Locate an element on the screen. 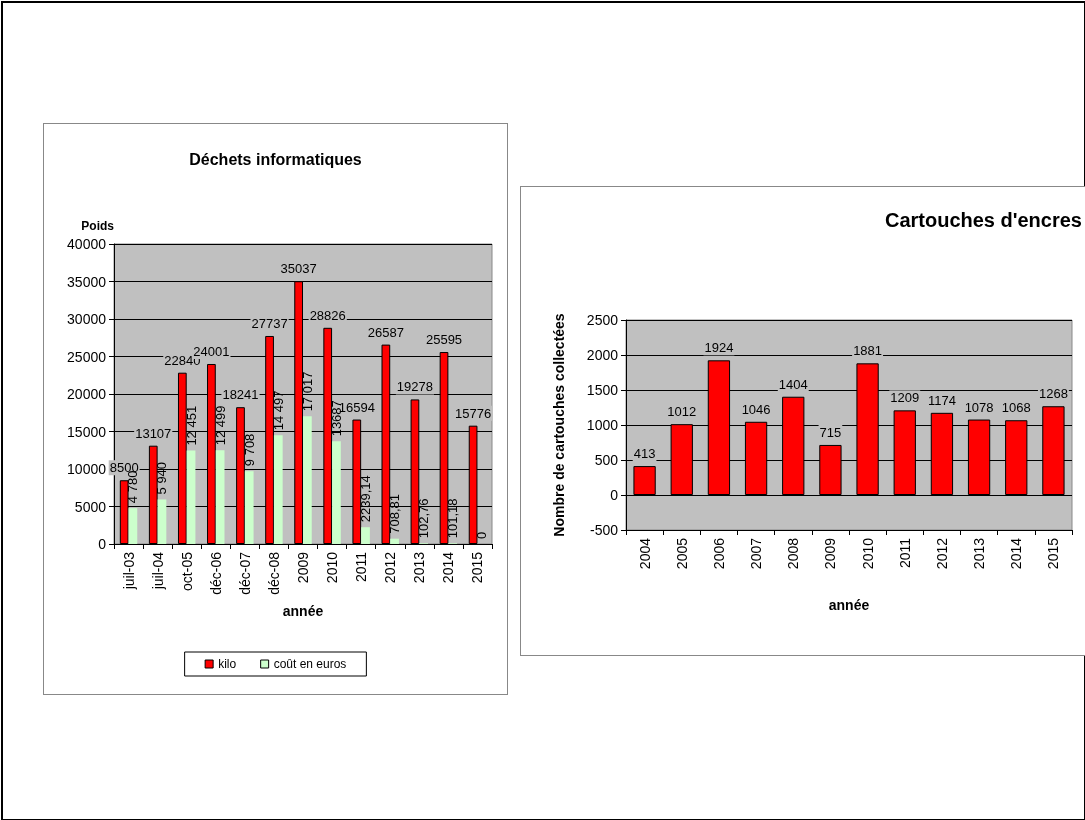  data-label: 1924 is located at coordinates (719, 348).